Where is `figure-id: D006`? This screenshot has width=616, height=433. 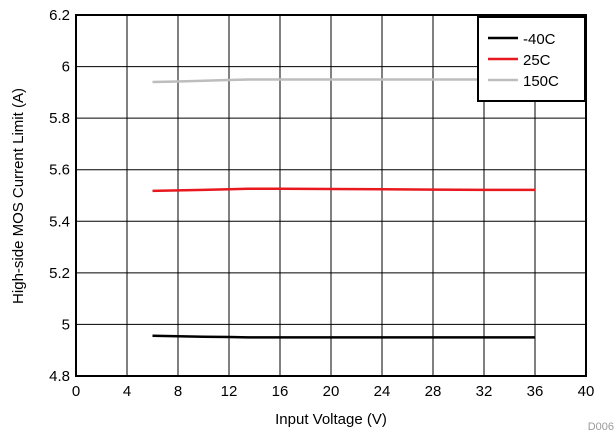 figure-id: D006 is located at coordinates (601, 427).